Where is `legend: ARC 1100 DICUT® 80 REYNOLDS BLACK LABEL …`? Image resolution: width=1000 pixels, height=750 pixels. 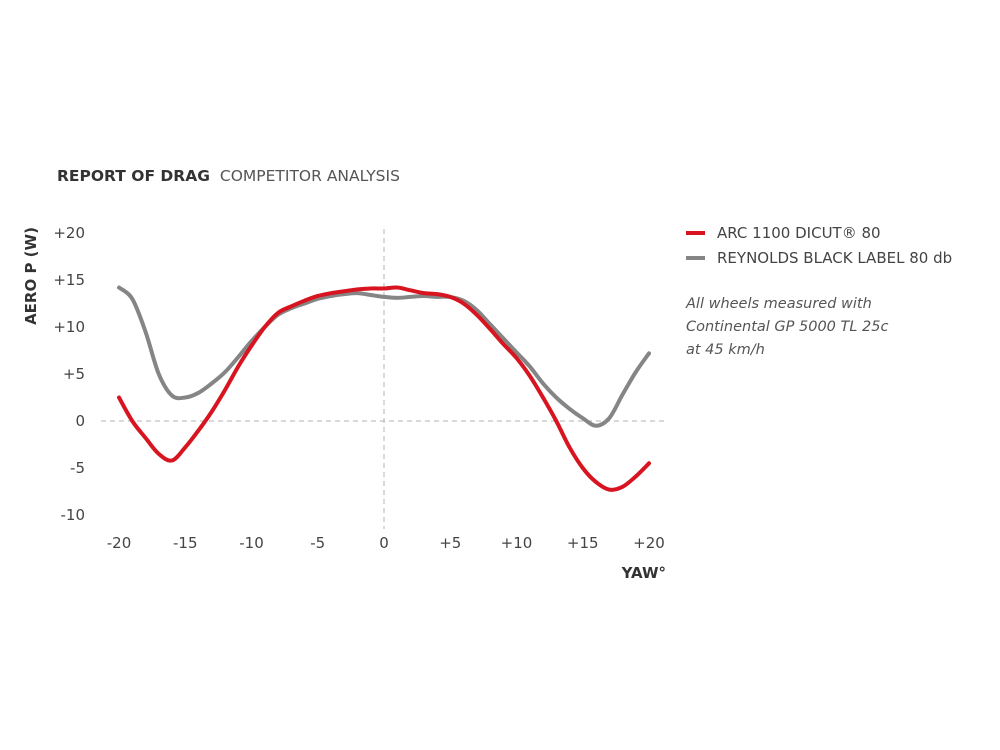
legend: ARC 1100 DICUT® 80 REYNOLDS BLACK LABEL … is located at coordinates (819, 245).